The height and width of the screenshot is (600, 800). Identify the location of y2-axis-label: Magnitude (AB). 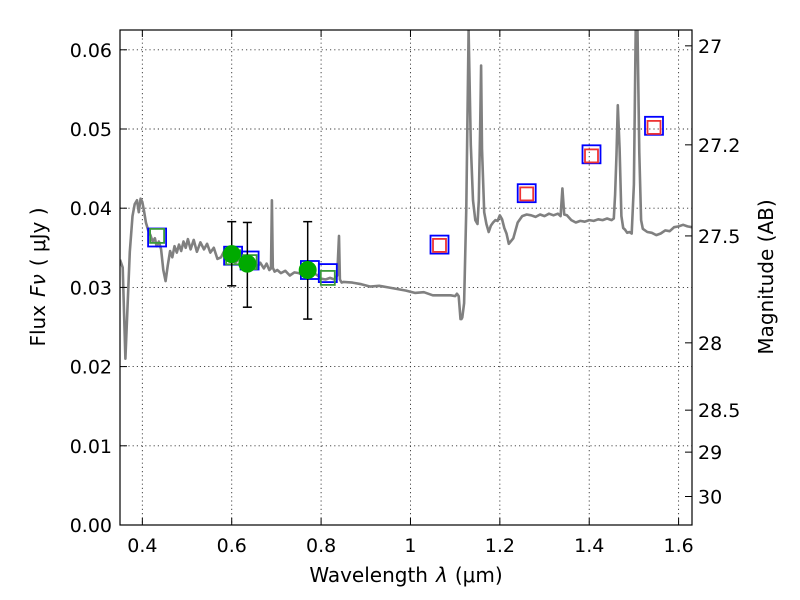
(766, 276).